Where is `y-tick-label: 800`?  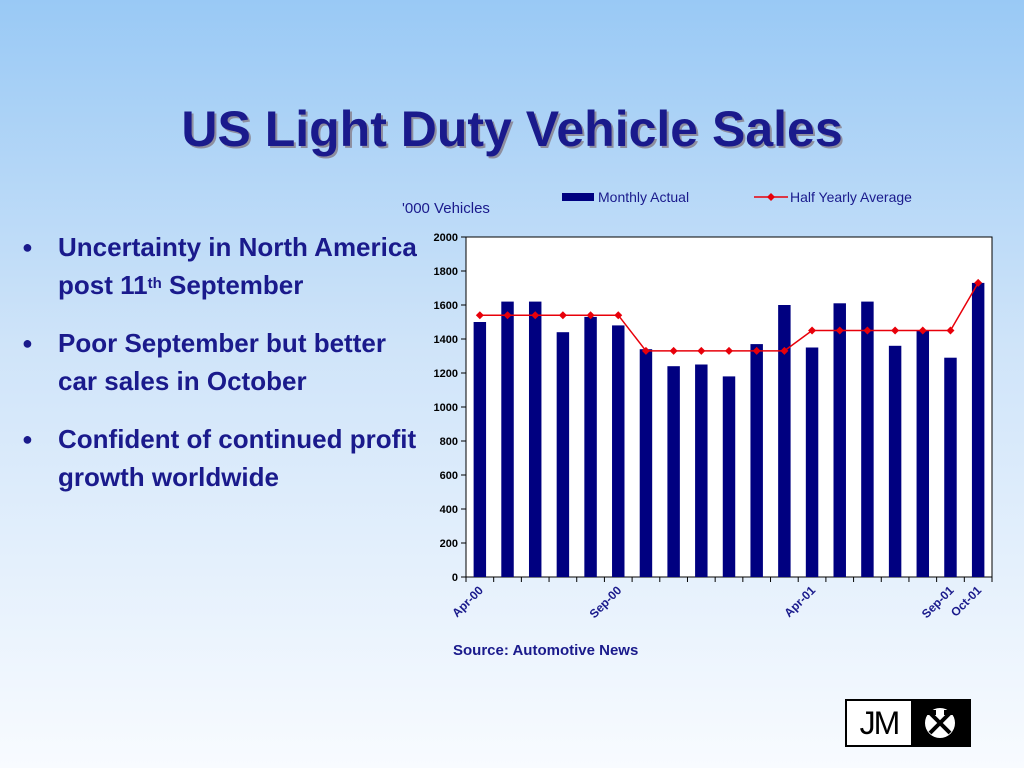
y-tick-label: 800 is located at coordinates (449, 442).